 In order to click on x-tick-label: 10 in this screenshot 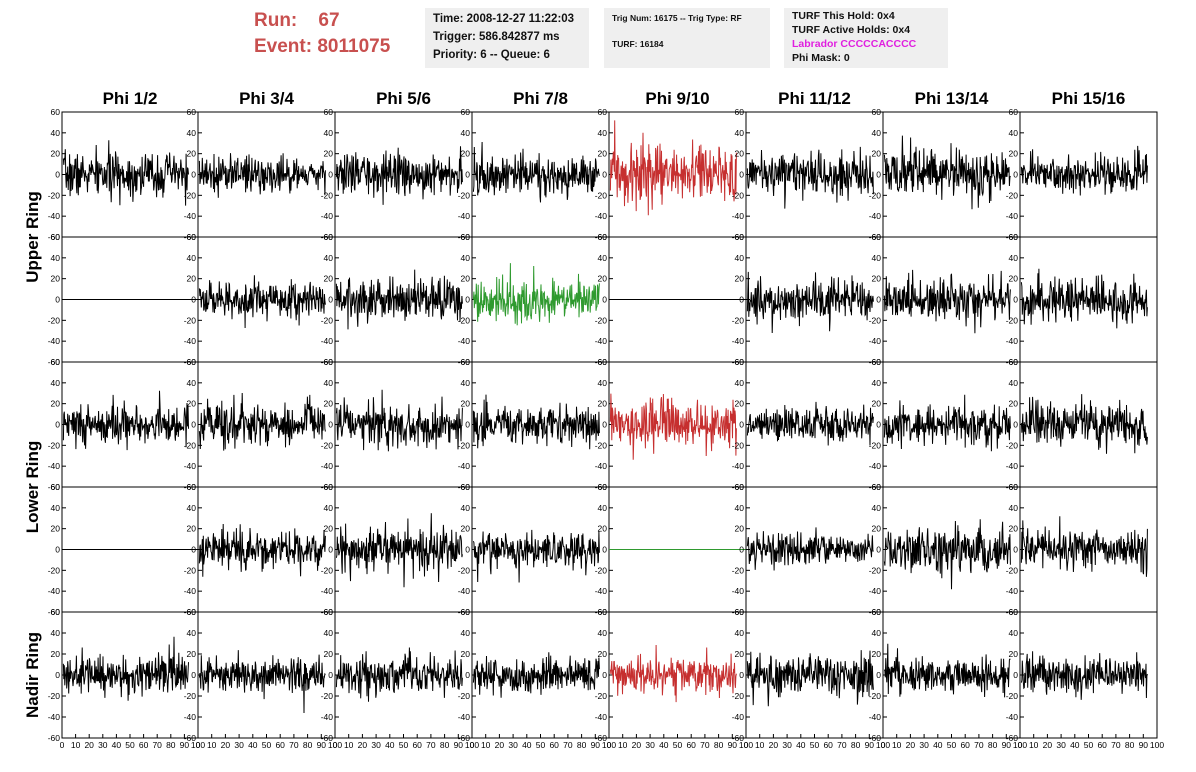, I will do `click(623, 745)`.